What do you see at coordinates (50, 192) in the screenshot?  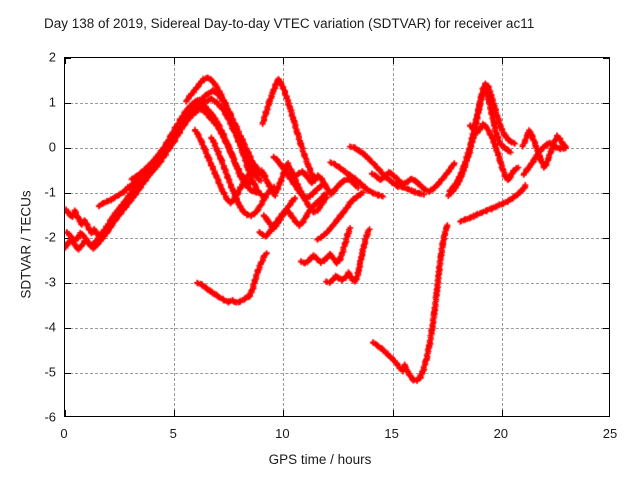 I see `y-tick-label: -1` at bounding box center [50, 192].